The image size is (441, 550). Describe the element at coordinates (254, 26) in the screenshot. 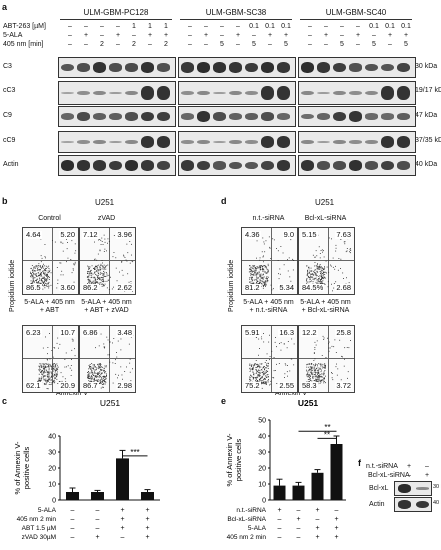

I see `condition-mark: 0.1` at that location.